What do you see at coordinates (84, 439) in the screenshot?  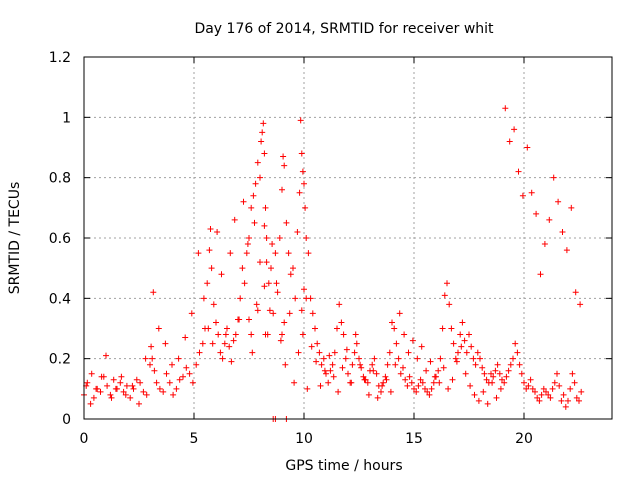 I see `x-tick-label: 0` at bounding box center [84, 439].